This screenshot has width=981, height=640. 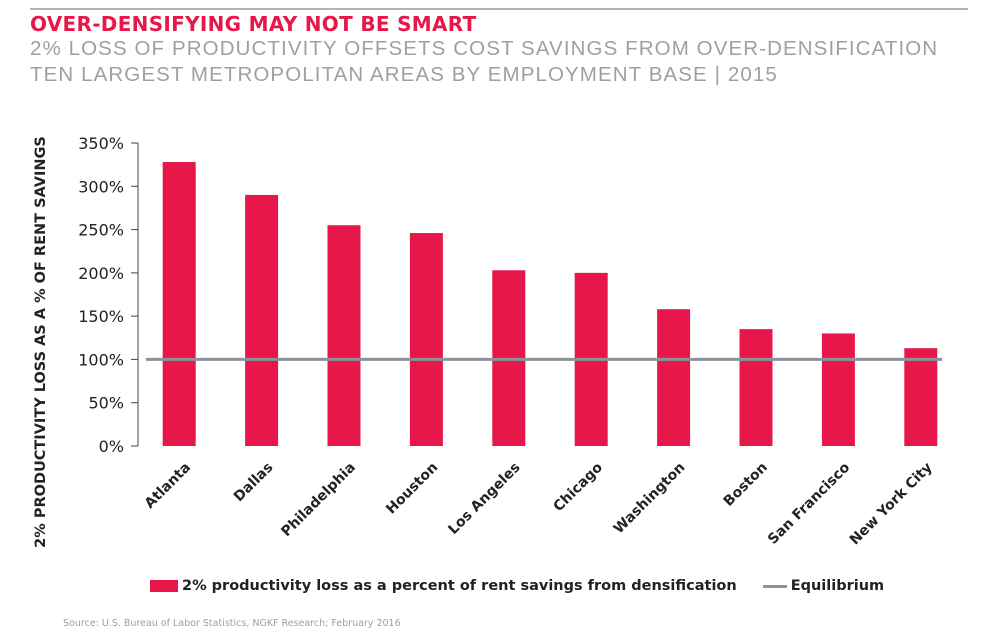 What do you see at coordinates (101, 359) in the screenshot?
I see `y-tick-label: 100%` at bounding box center [101, 359].